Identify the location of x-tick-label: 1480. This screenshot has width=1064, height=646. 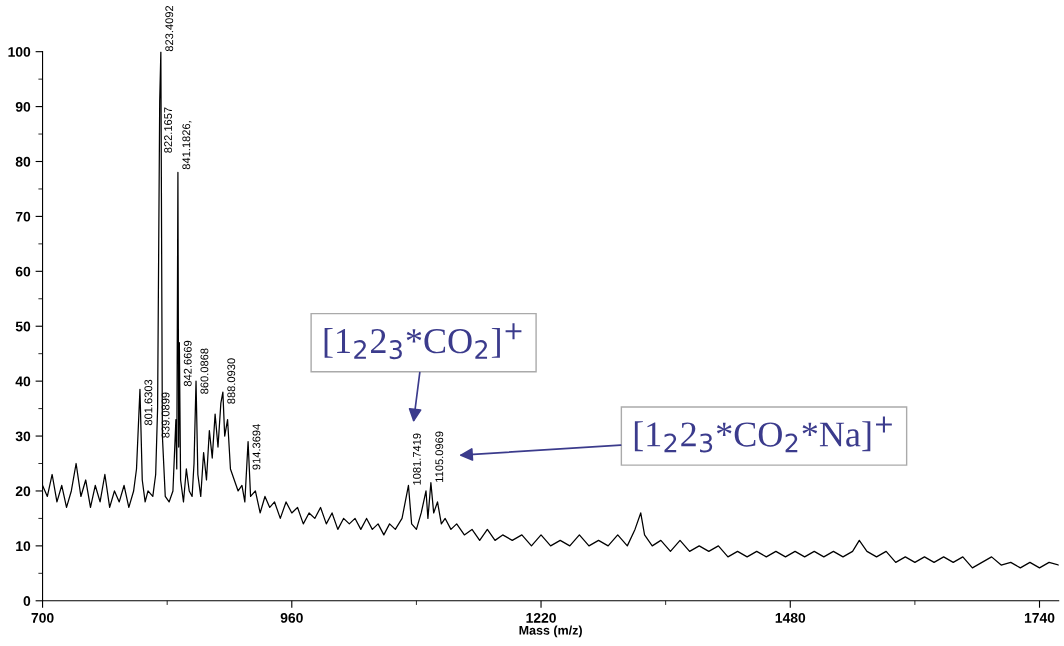
(790, 617).